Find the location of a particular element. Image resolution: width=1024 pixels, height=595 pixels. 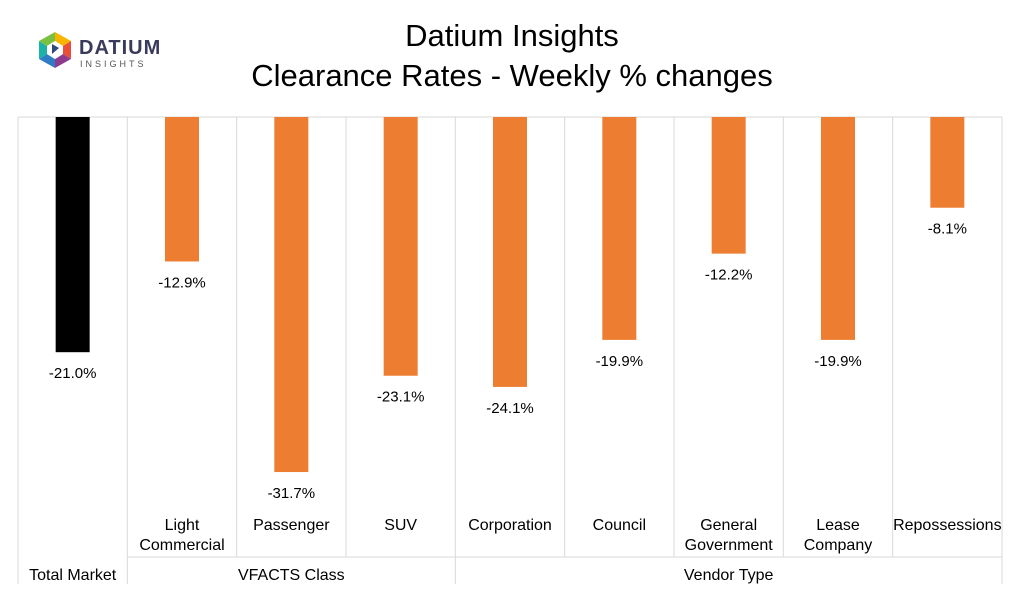

value-label: -31.7% is located at coordinates (292, 493).